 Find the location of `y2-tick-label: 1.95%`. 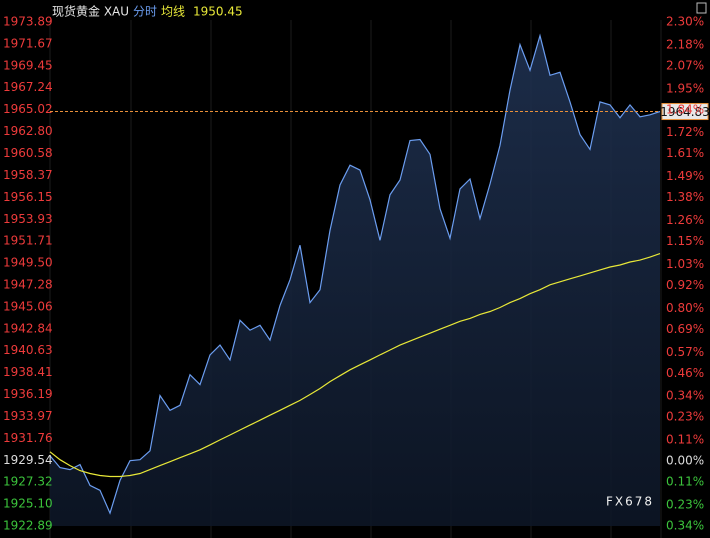

y2-tick-label: 1.95% is located at coordinates (685, 88).